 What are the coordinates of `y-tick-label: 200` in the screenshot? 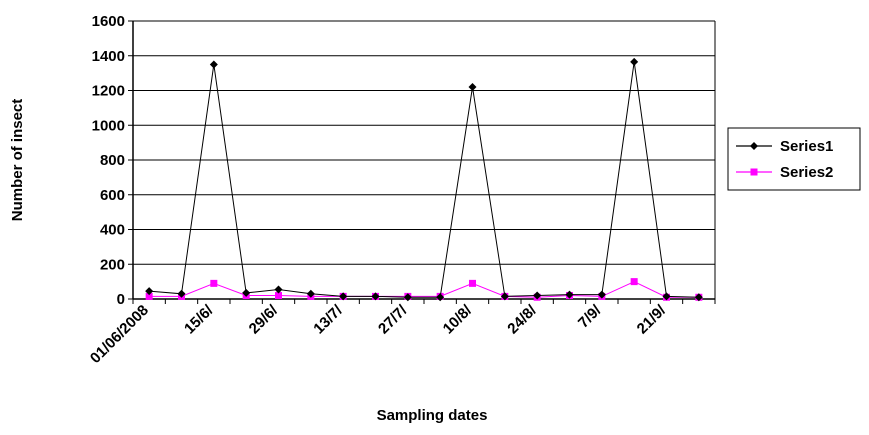 It's located at (112, 264).